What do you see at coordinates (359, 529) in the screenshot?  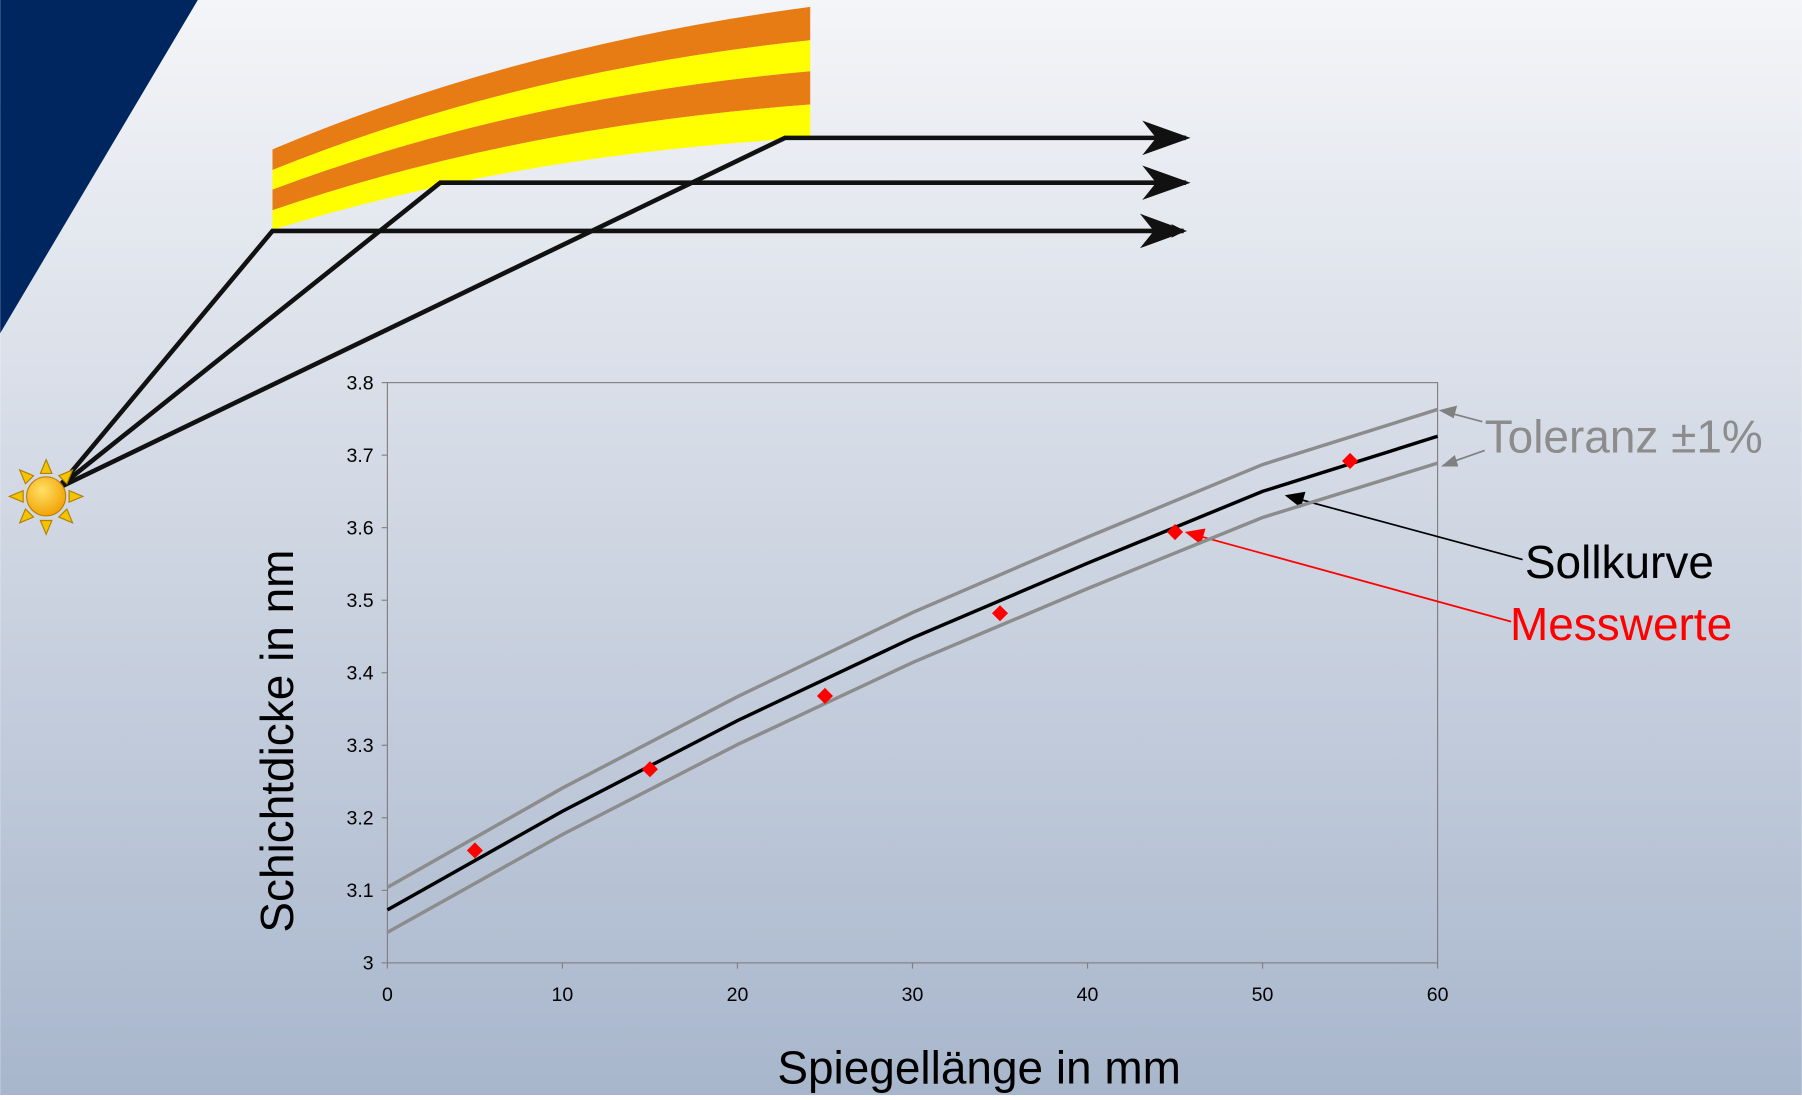 I see `y-tick-label: 3.6` at bounding box center [359, 529].